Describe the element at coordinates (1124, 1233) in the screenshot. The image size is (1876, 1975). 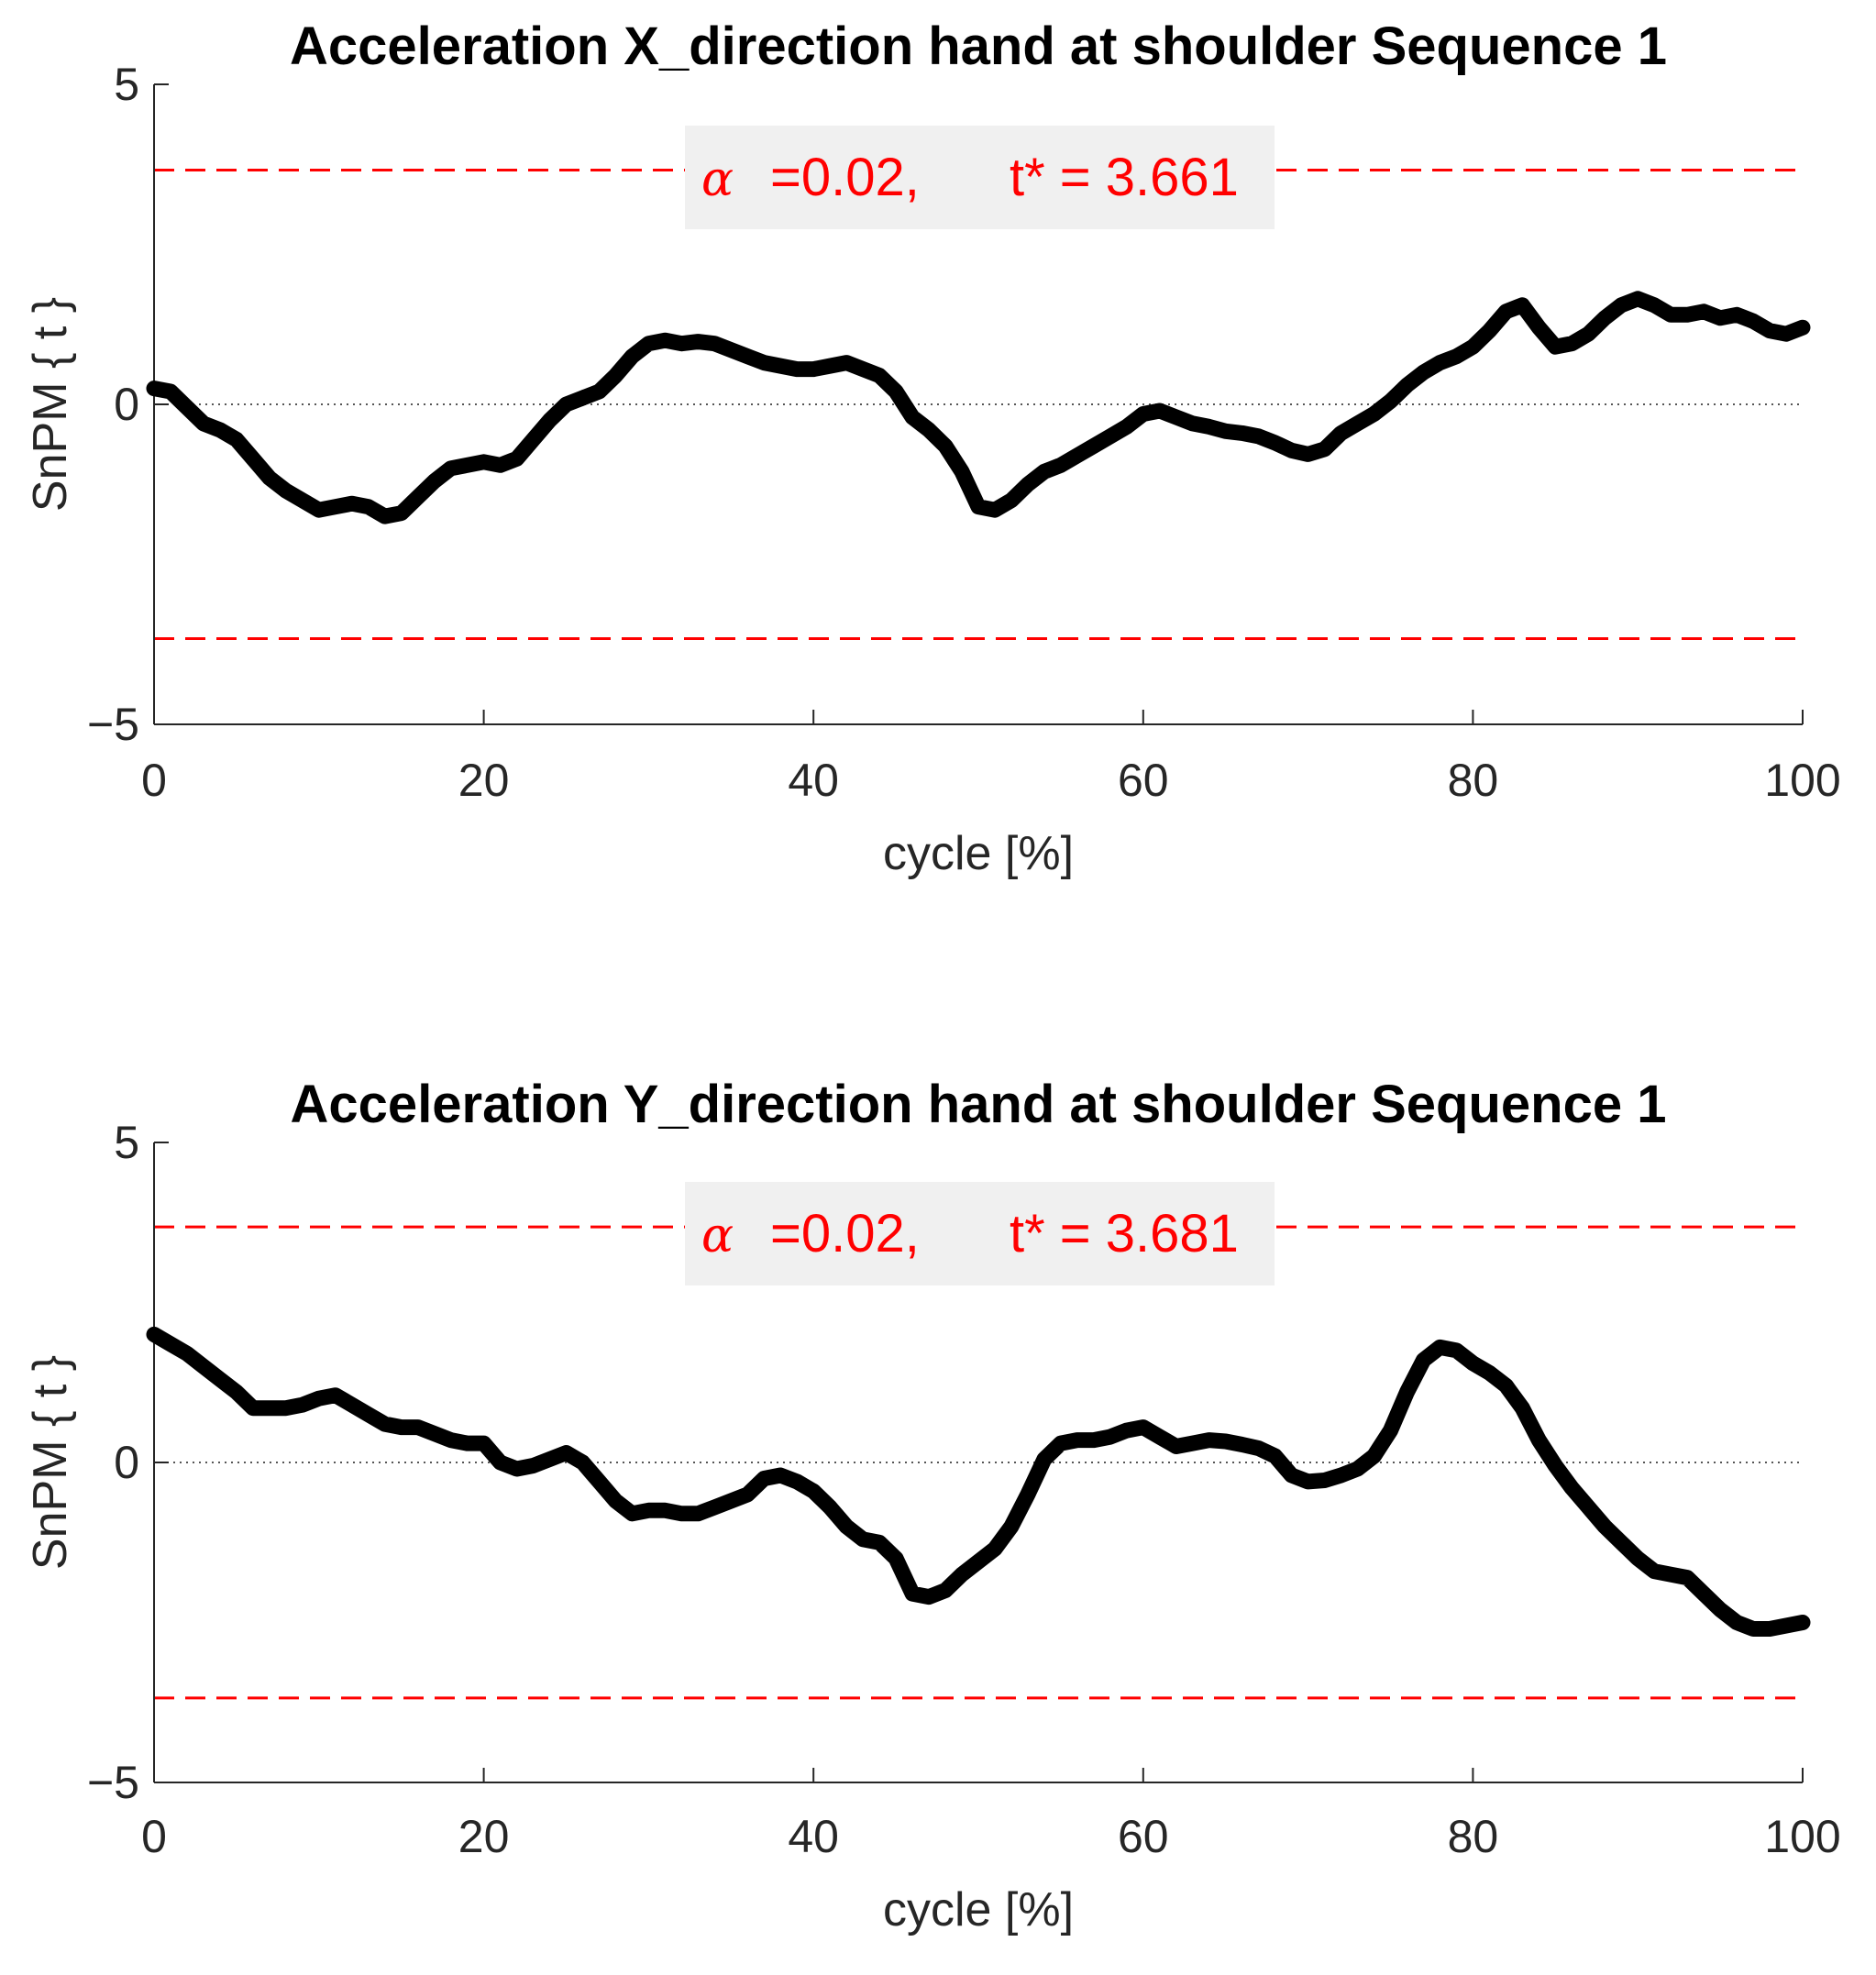
I see `tstar-value: t* = 3.681` at that location.